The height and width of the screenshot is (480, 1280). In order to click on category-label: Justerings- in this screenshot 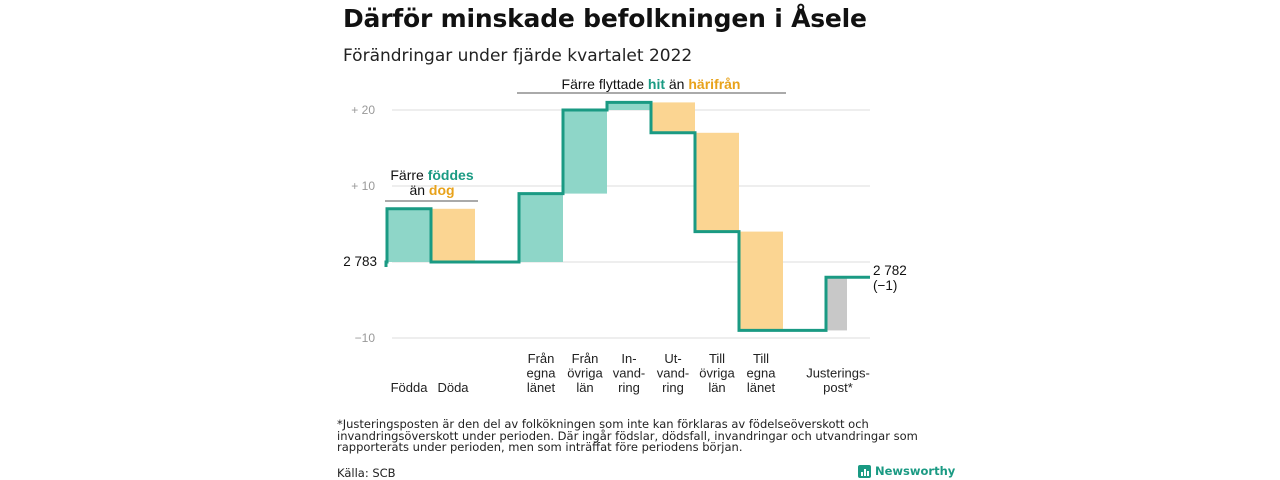, I will do `click(838, 373)`.